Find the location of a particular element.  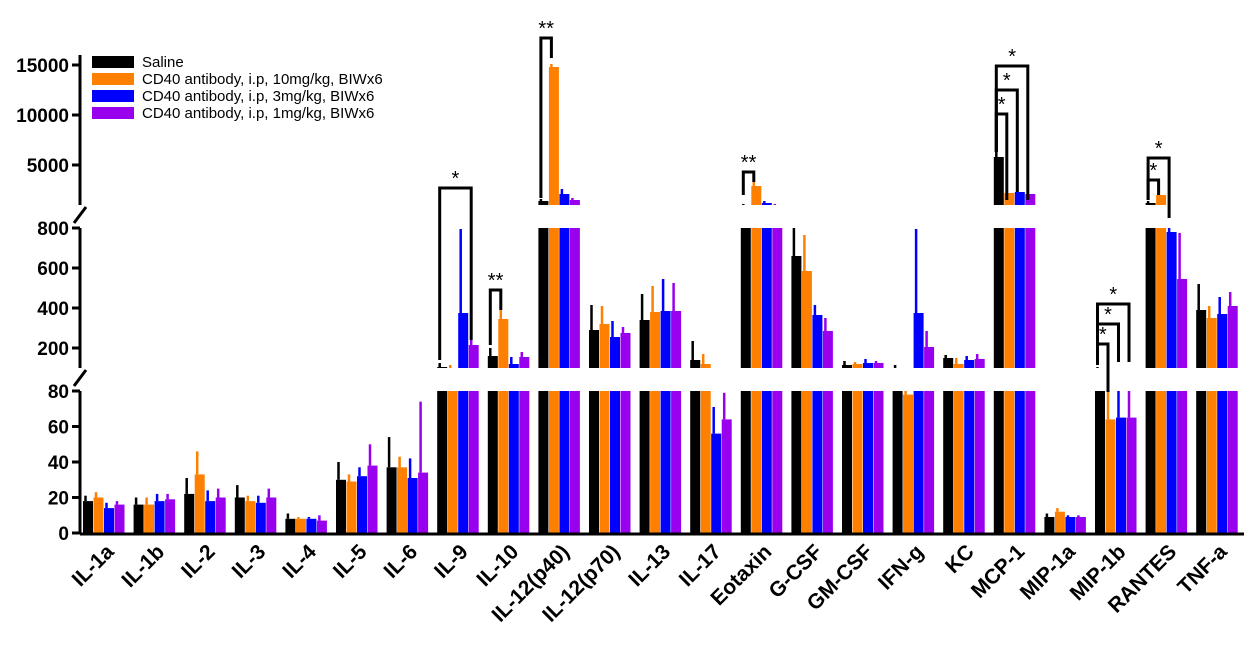

legend-label: CD40 antibody, i.p, 10mg/kg, BIWx6 is located at coordinates (262, 79).